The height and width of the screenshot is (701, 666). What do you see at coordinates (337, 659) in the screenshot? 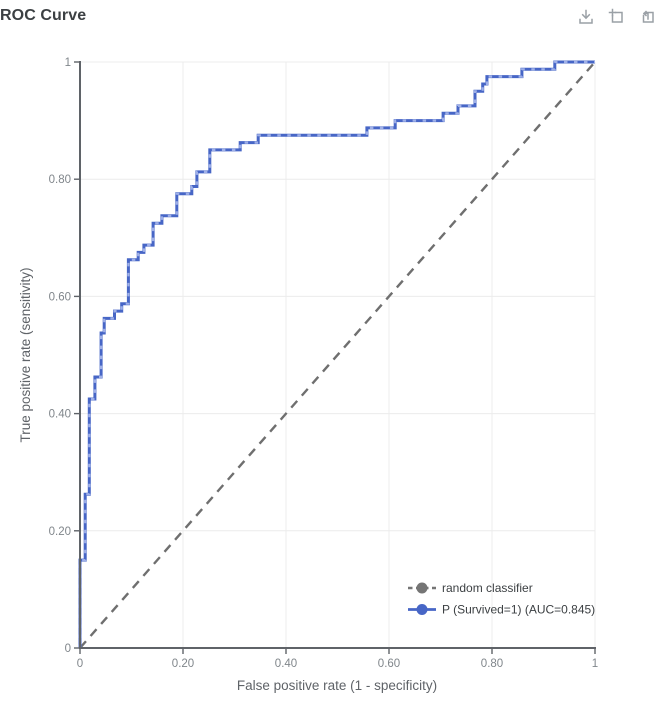
I see `x-axis-ticks: 0 0.20 0.40 0.60 0.80 1` at bounding box center [337, 659].